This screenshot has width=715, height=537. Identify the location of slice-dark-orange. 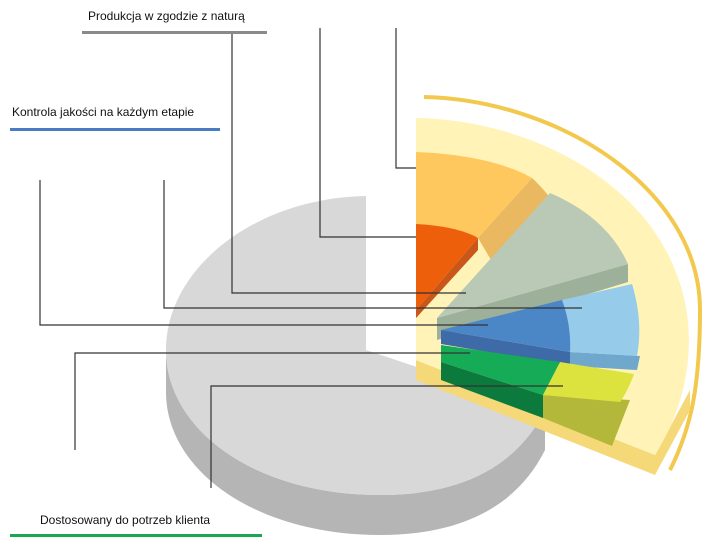
(447, 267).